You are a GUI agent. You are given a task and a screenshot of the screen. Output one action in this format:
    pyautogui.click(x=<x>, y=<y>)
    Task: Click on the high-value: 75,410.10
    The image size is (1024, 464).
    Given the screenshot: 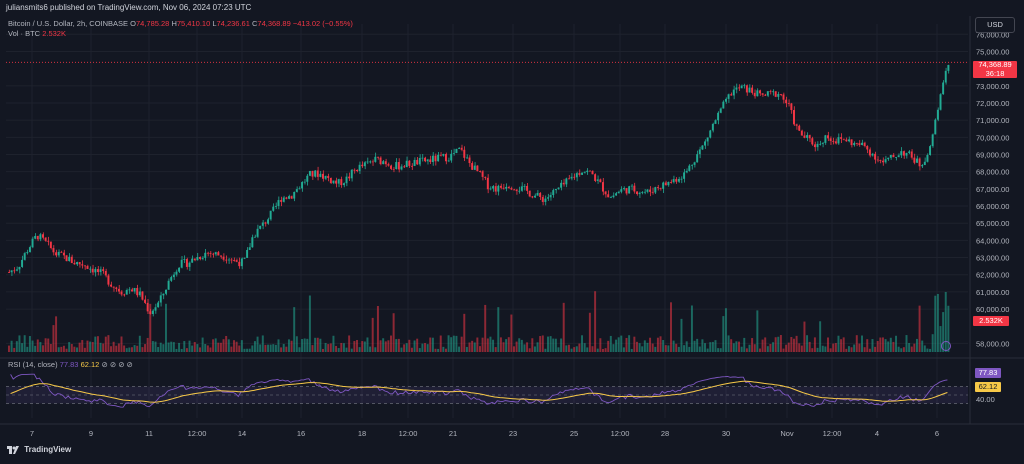 What is the action you would take?
    pyautogui.click(x=193, y=23)
    